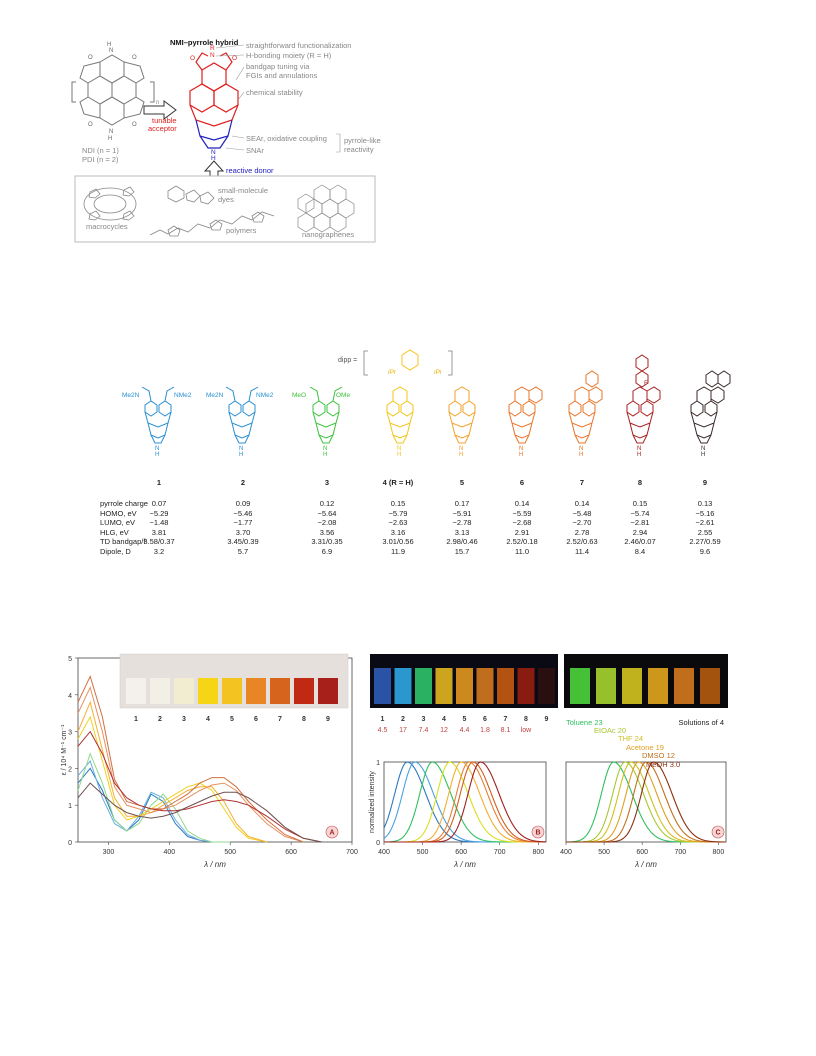  I want to click on nh-label-8: N, so click(639, 449).